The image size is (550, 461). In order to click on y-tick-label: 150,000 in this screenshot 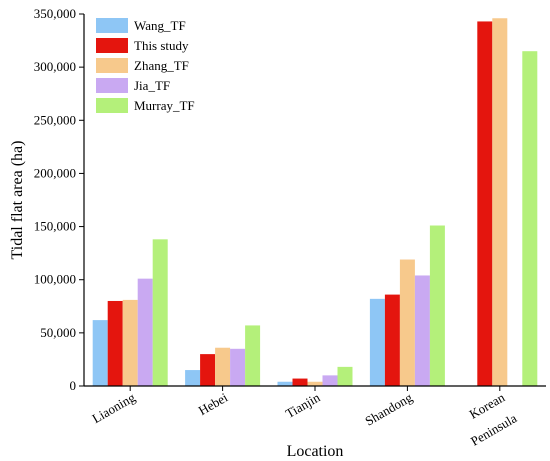, I will do `click(55, 226)`.